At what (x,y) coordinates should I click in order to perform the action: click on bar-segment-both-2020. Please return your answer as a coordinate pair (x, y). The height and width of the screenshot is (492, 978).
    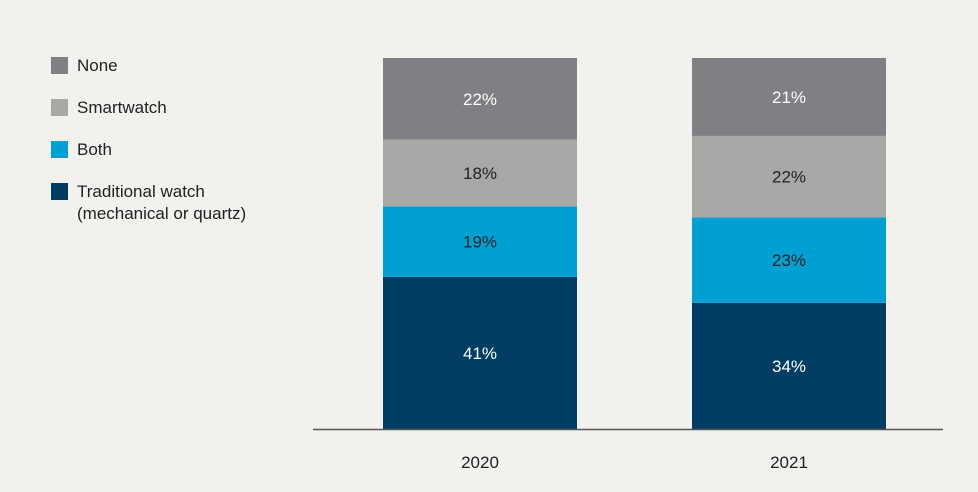
    Looking at the image, I should click on (480, 241).